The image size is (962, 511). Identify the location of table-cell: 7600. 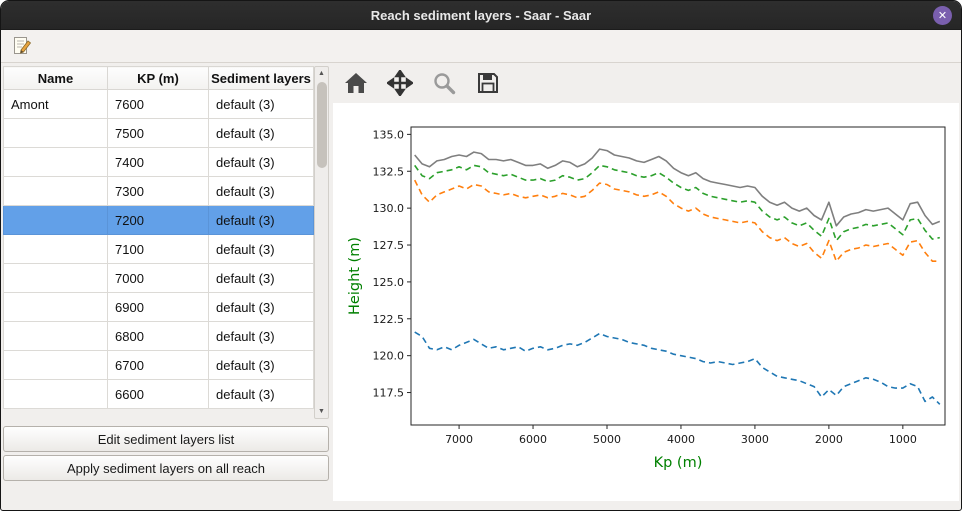
(158, 104).